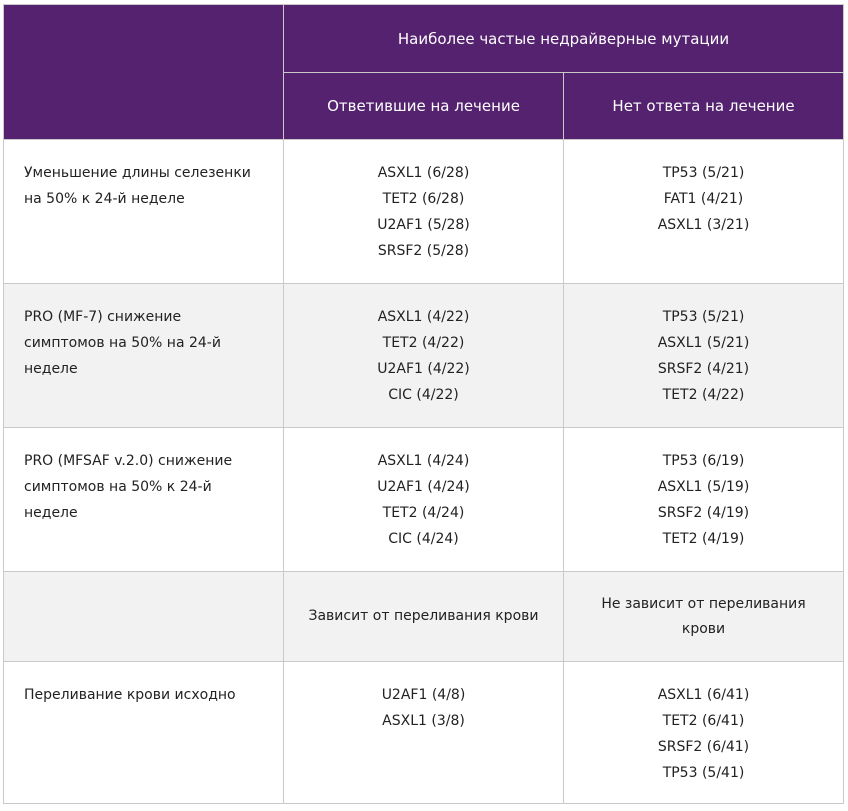  What do you see at coordinates (423, 539) in the screenshot?
I see `mutation-value: CIC (4/24)` at bounding box center [423, 539].